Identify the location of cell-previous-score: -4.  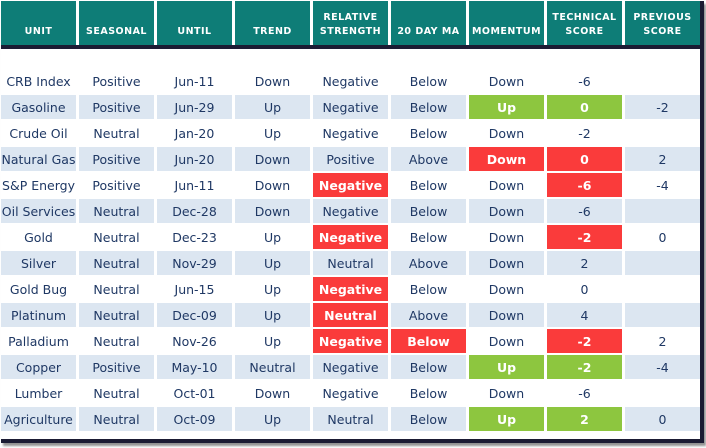
(662, 367).